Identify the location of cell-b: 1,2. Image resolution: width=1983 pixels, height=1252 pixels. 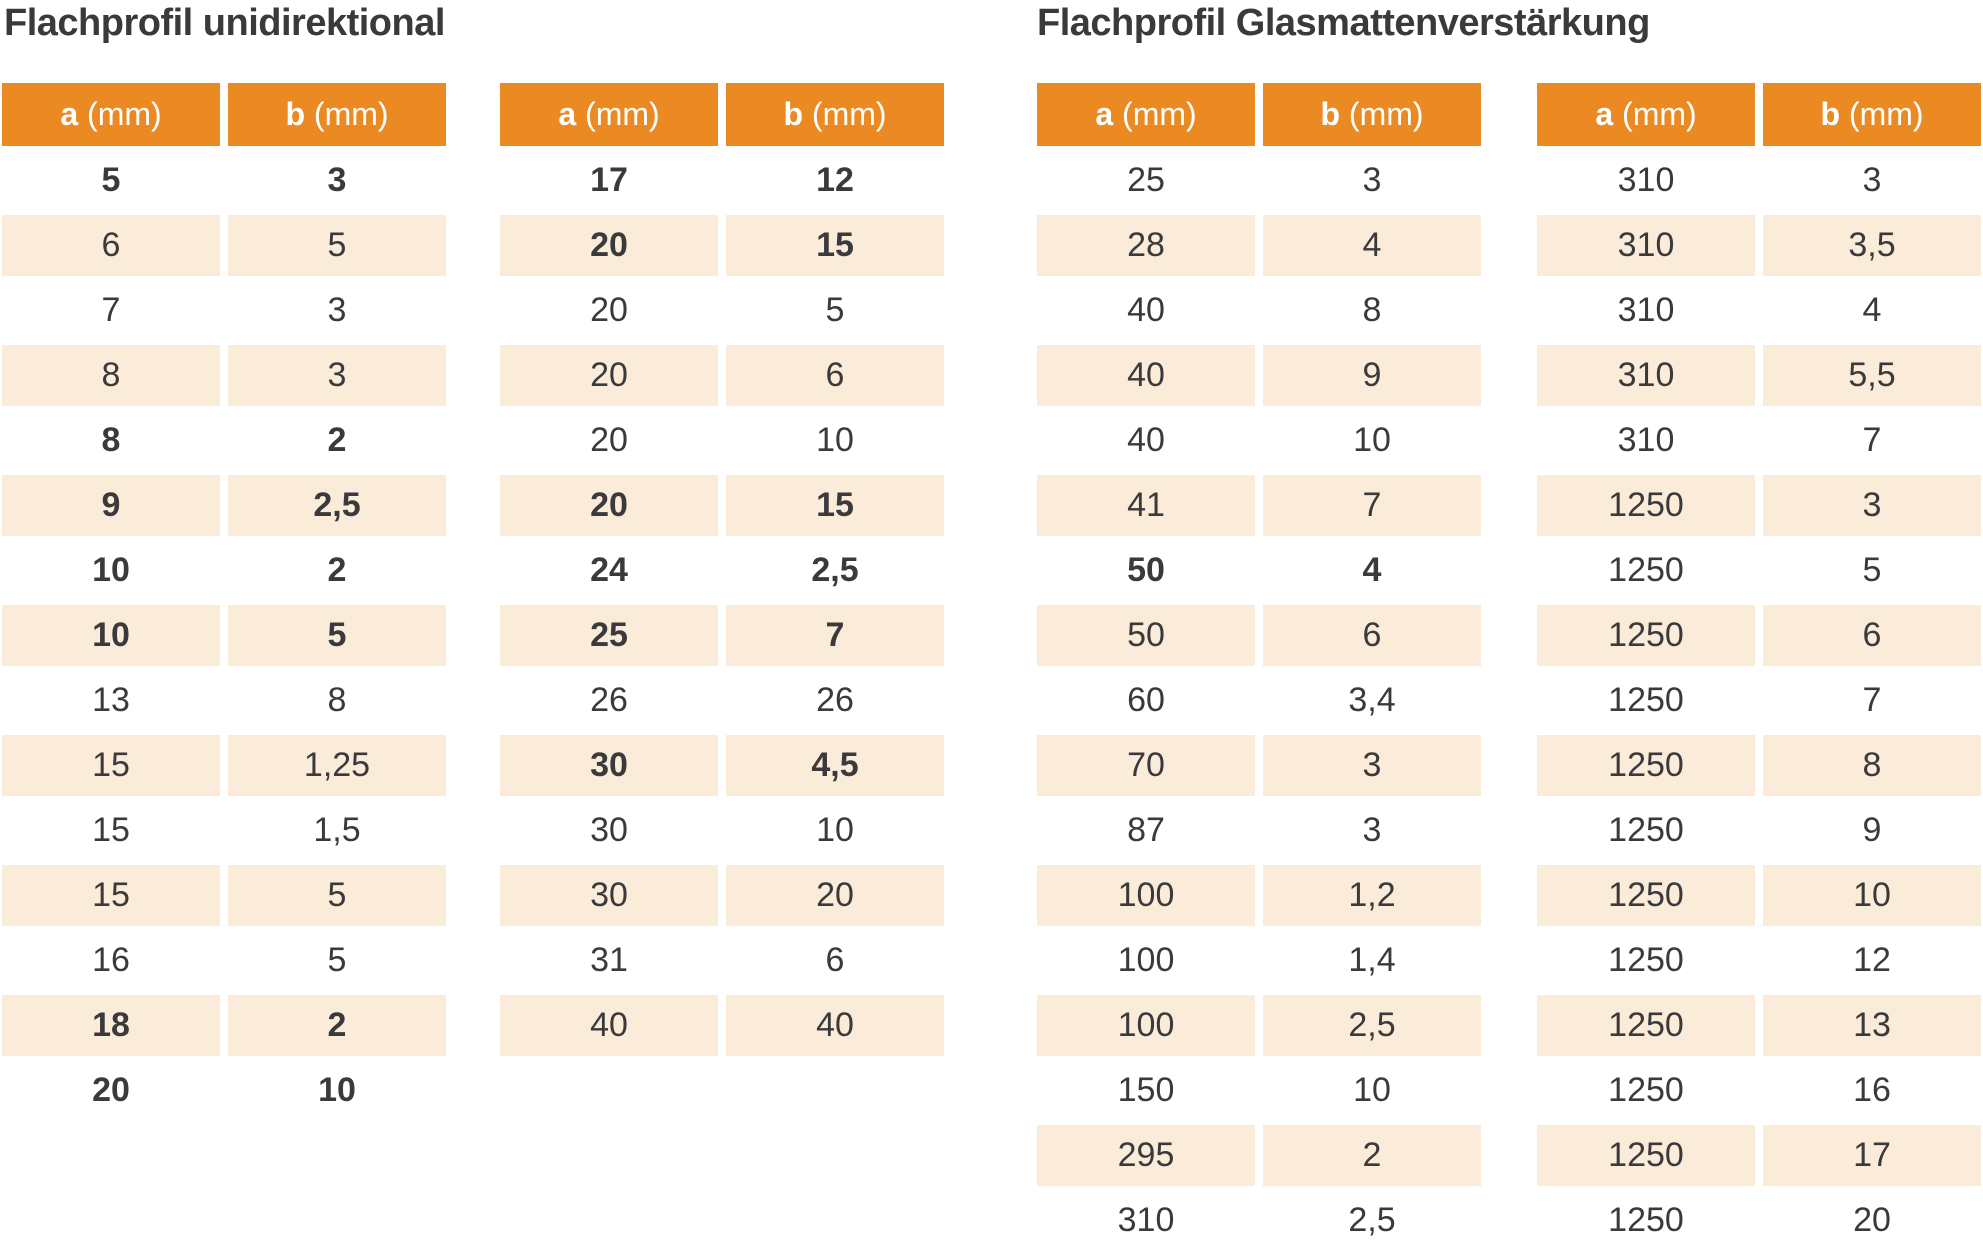
(1372, 895).